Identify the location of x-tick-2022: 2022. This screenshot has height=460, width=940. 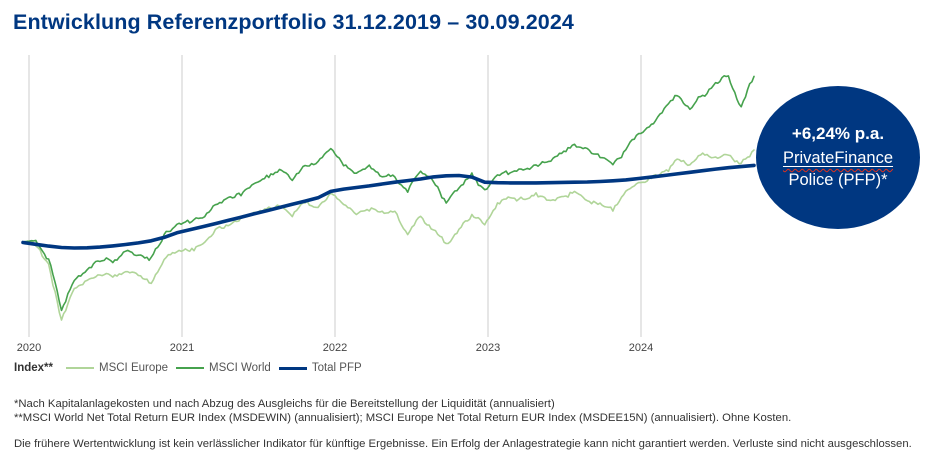
(335, 348).